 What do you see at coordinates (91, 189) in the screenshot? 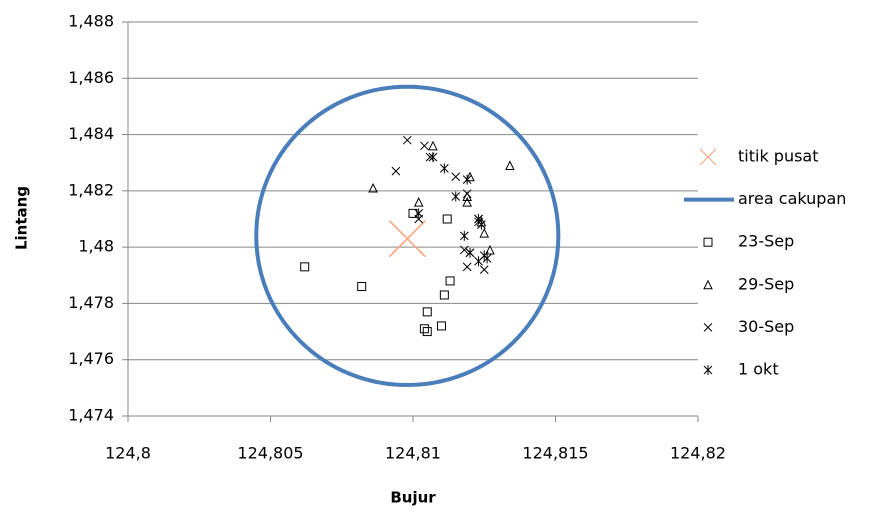
I see `y-tick-label: 1,482` at bounding box center [91, 189].